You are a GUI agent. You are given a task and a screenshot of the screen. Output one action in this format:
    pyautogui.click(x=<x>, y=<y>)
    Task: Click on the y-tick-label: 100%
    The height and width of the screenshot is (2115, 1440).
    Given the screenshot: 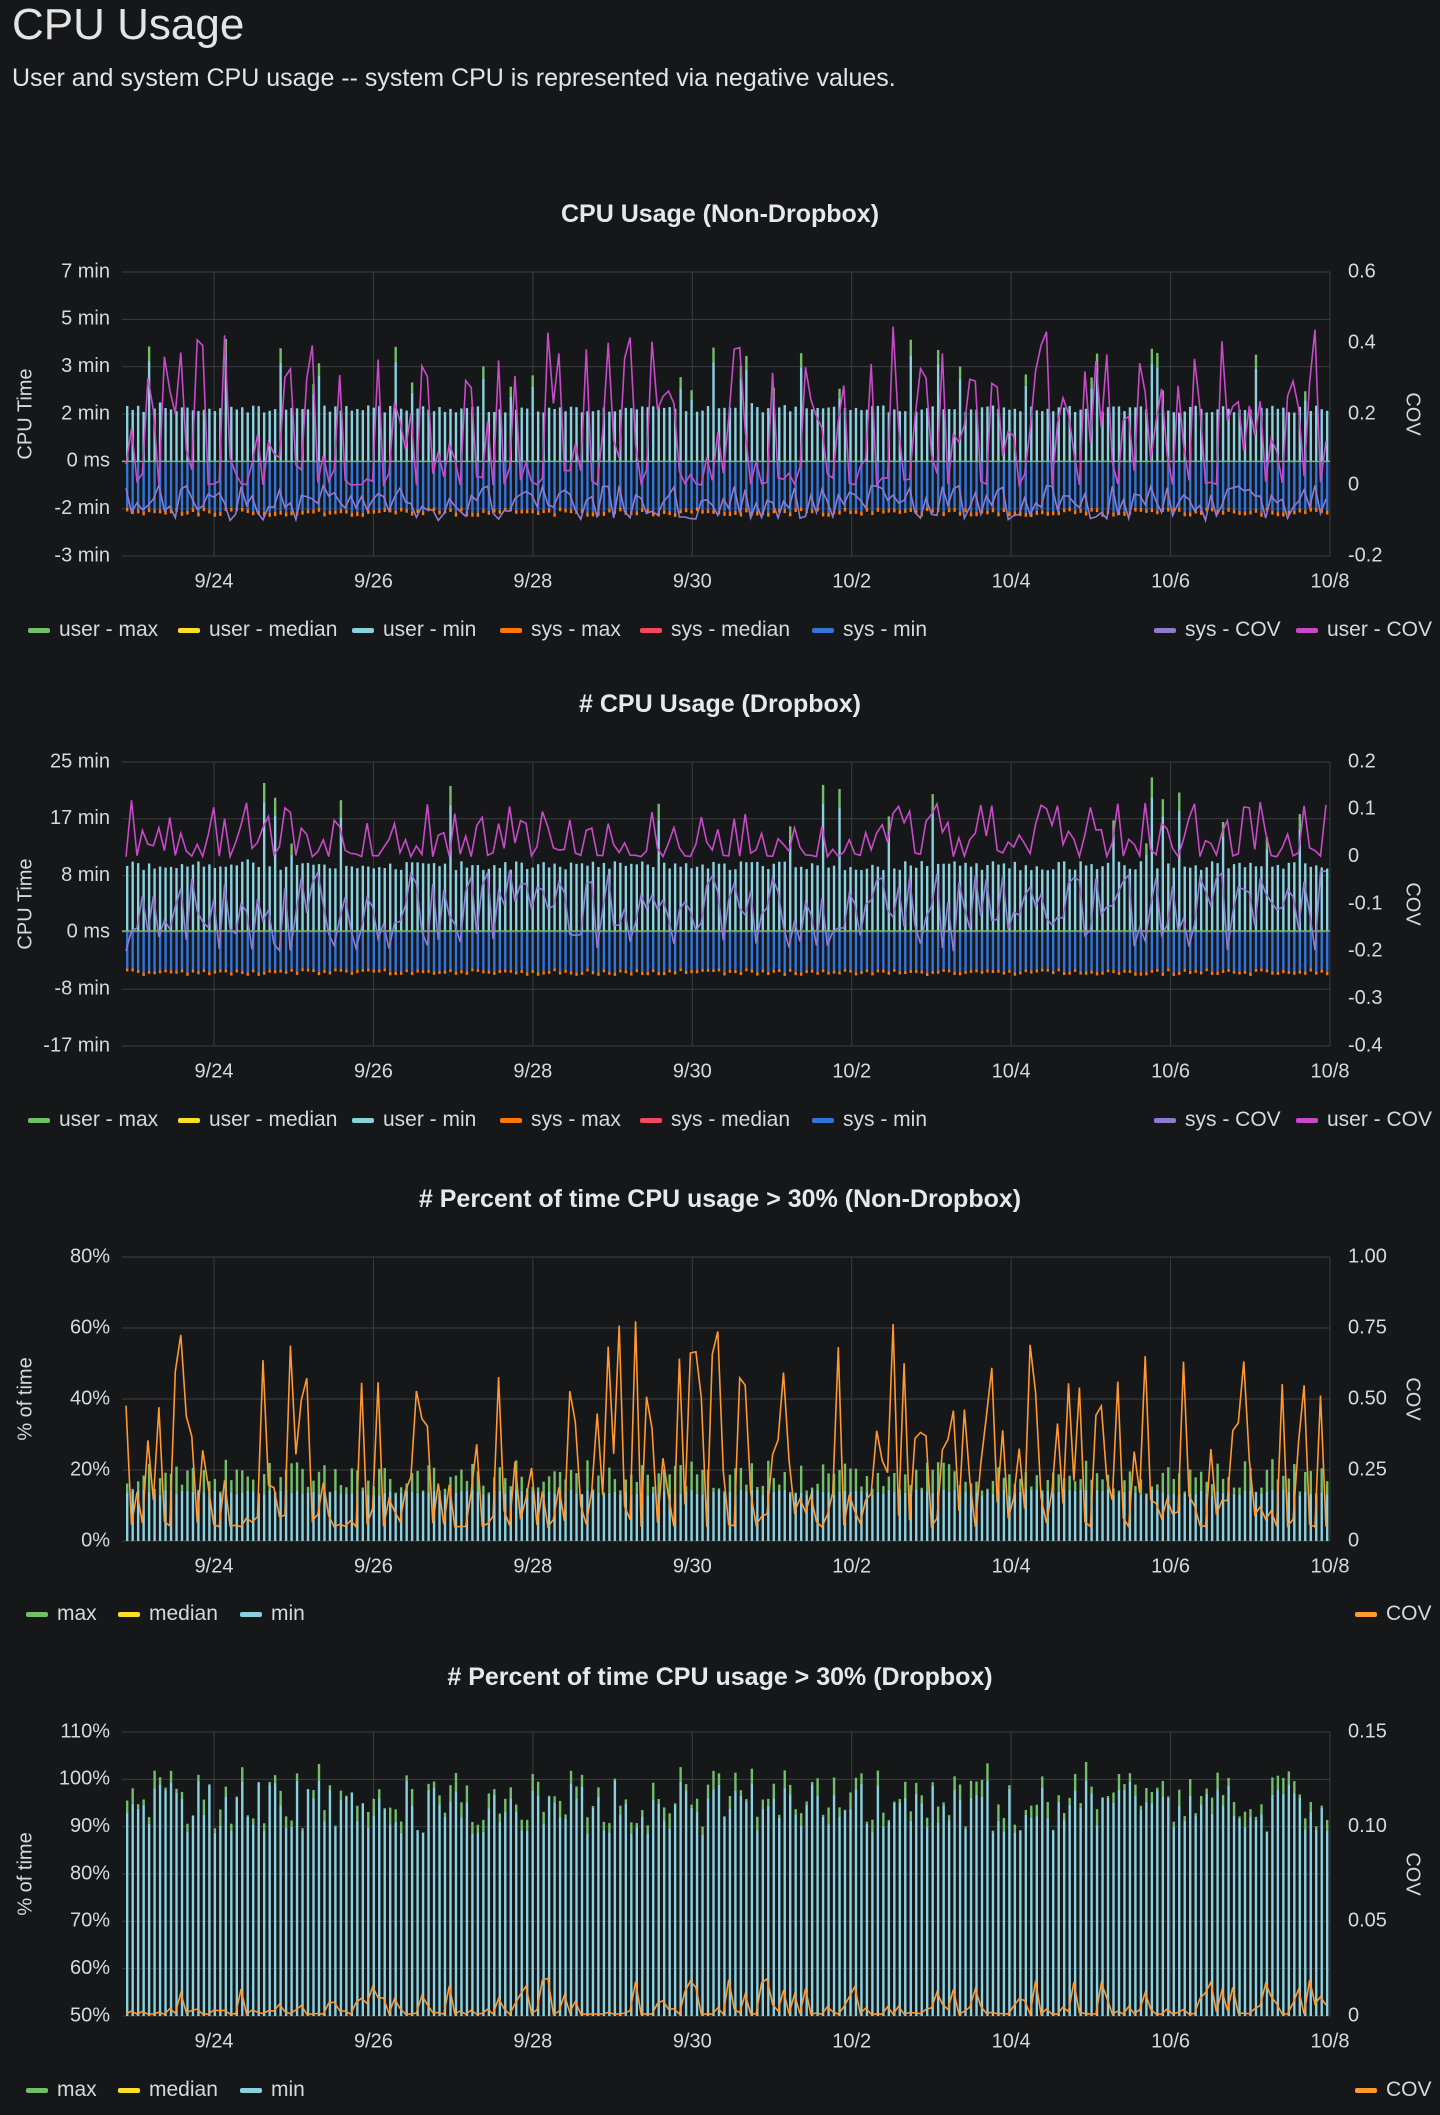 What is the action you would take?
    pyautogui.click(x=84, y=1779)
    